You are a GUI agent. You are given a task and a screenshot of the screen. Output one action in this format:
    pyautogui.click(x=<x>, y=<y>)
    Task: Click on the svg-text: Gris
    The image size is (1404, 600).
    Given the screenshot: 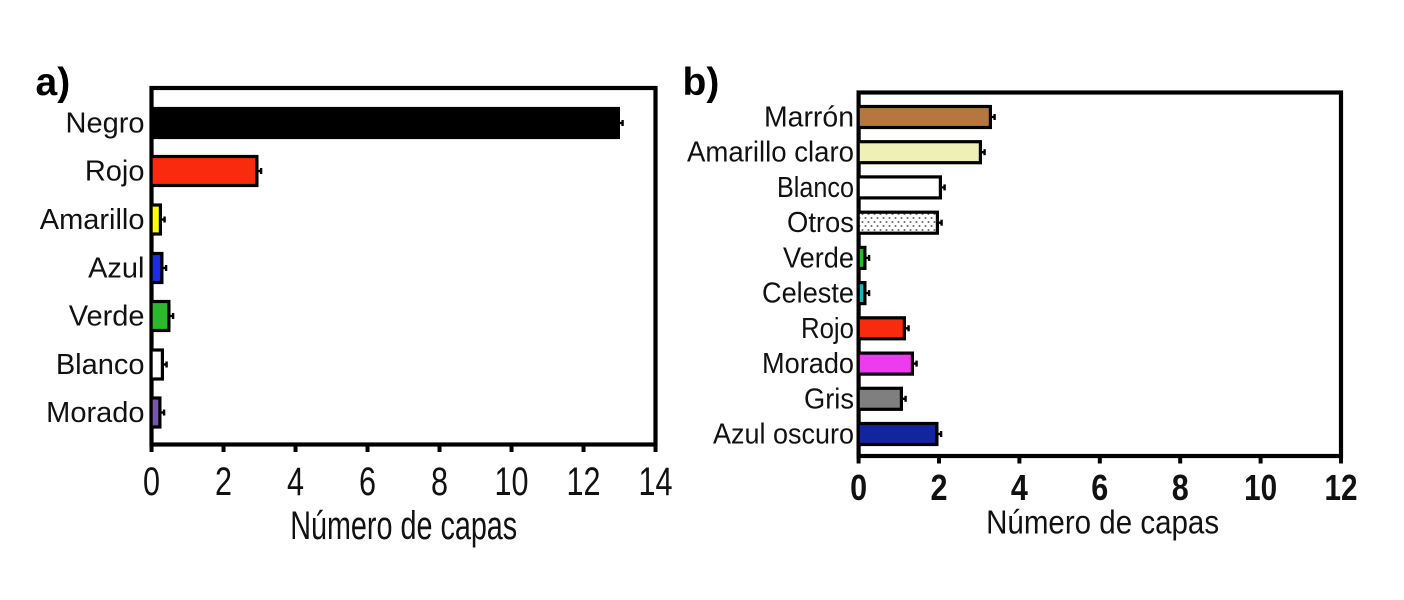 What is the action you would take?
    pyautogui.click(x=829, y=399)
    